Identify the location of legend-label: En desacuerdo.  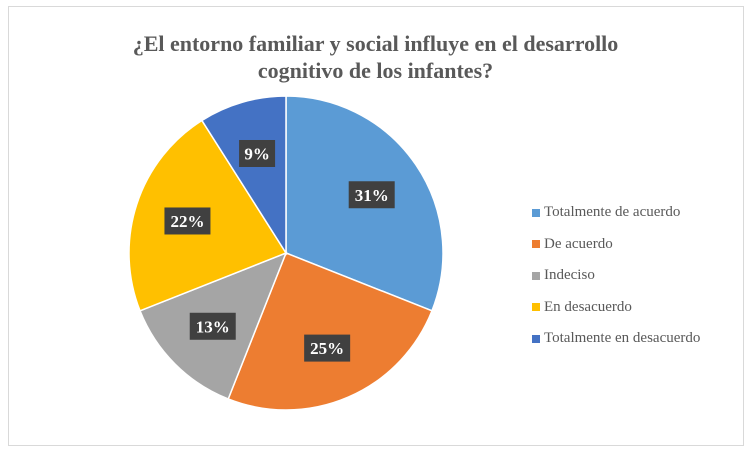
(588, 306).